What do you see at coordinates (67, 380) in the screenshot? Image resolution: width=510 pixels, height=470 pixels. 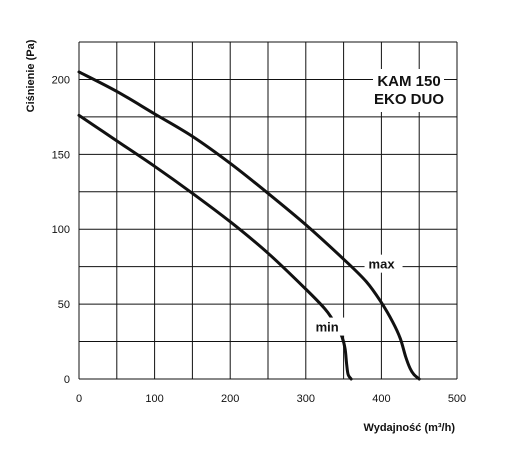 I see `y-tick-label: 0` at bounding box center [67, 380].